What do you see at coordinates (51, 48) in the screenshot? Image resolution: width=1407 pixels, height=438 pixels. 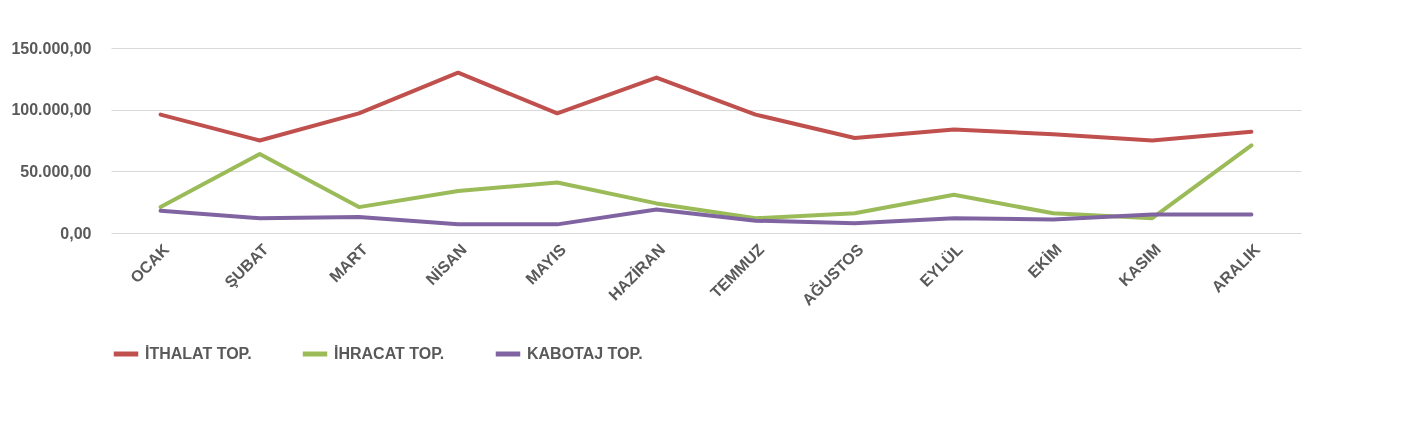 I see `y-tick-label: 150.000,00` at bounding box center [51, 48].